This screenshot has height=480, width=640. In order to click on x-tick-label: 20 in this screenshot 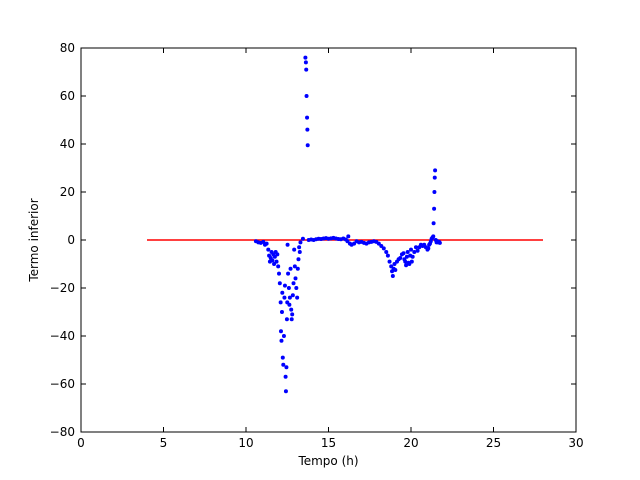, I will do `click(410, 443)`.